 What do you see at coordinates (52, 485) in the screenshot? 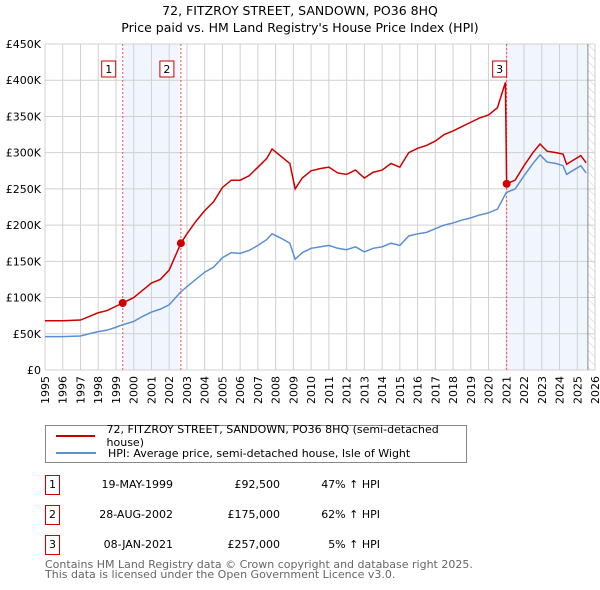
I see `sale-marker: 1` at bounding box center [52, 485].